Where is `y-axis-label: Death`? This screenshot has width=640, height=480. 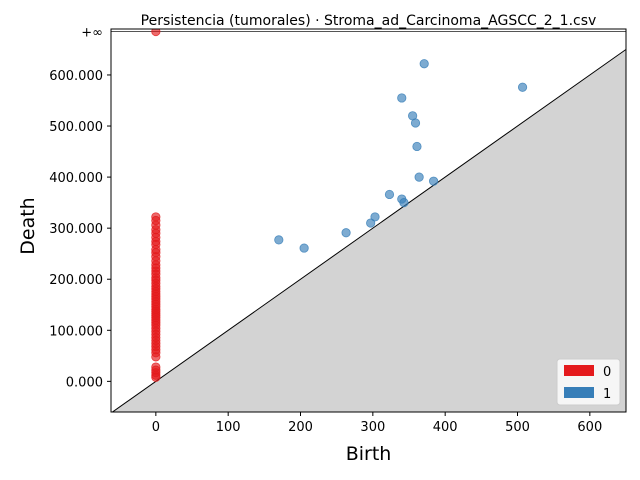
y-axis-label: Death is located at coordinates (28, 225).